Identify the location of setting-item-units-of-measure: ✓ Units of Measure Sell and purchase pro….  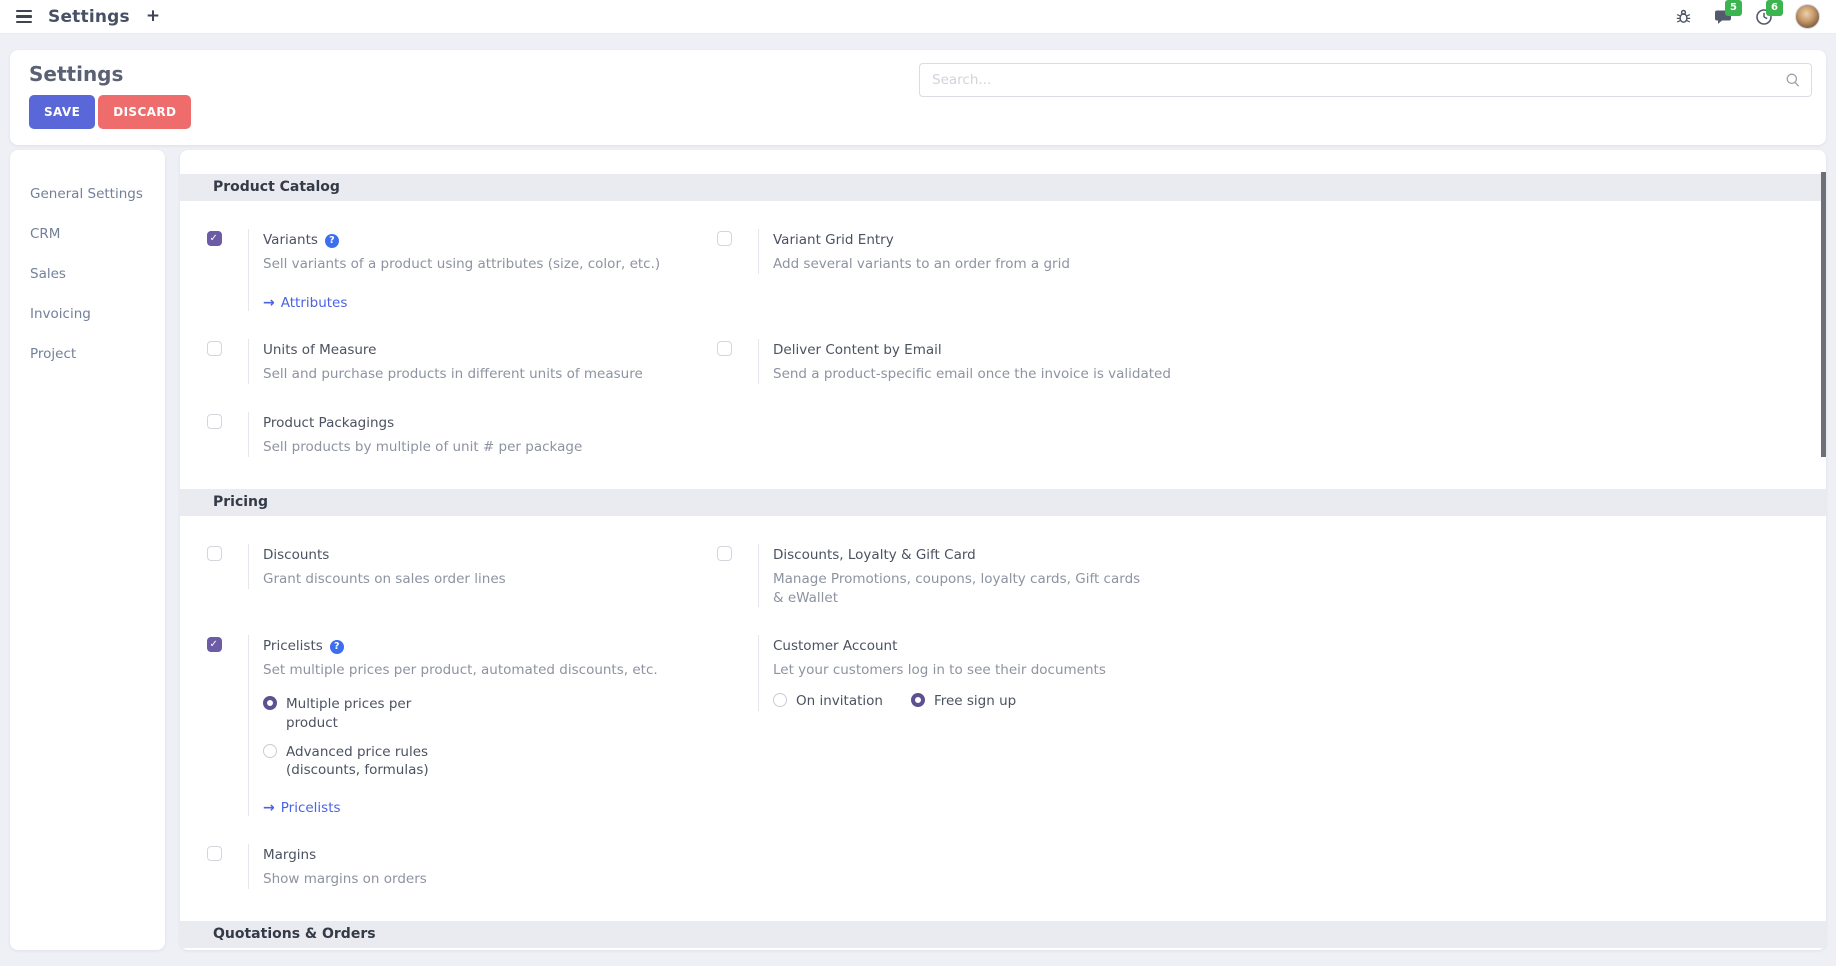
(435, 347).